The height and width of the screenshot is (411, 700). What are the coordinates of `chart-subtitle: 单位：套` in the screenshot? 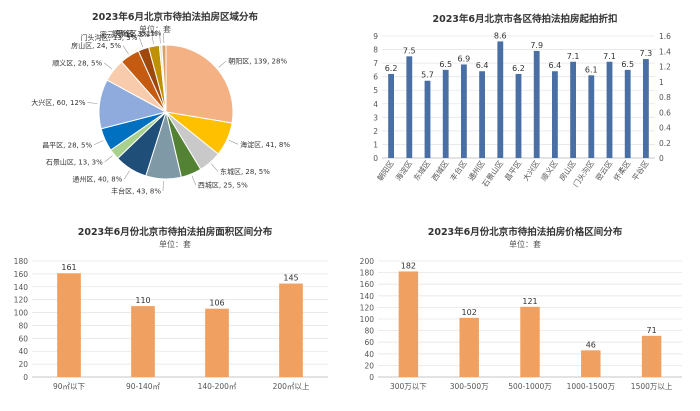 It's located at (175, 244).